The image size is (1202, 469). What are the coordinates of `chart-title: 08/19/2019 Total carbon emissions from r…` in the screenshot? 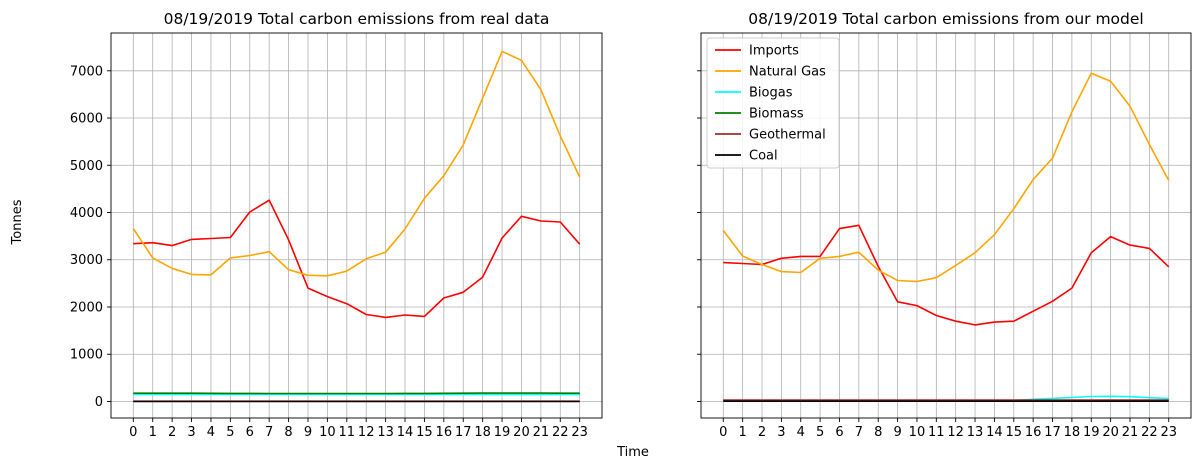 It's located at (357, 19).